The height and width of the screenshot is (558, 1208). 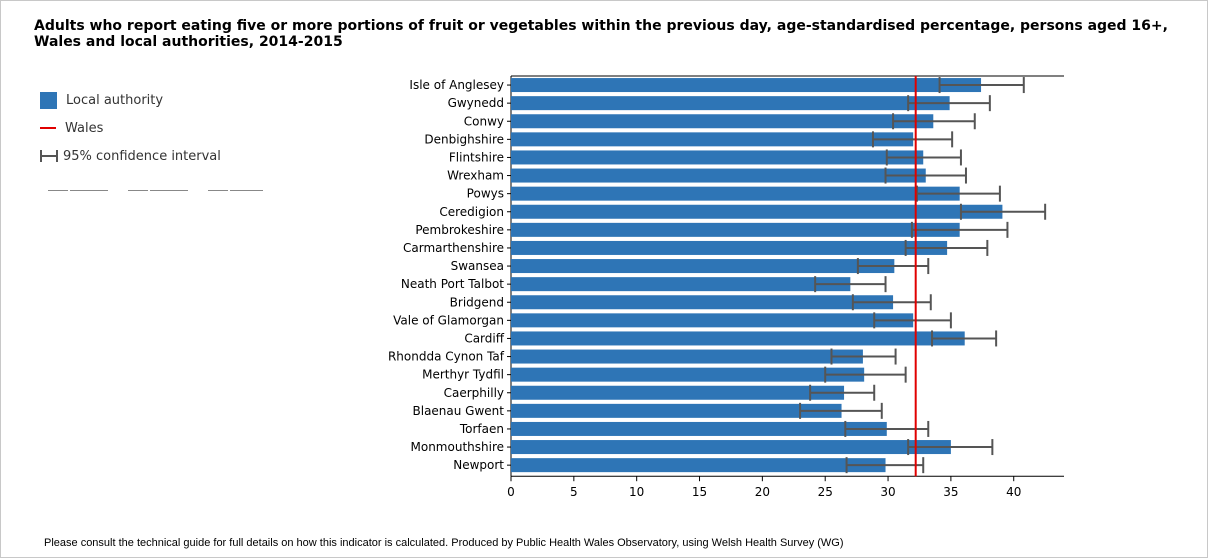 What do you see at coordinates (464, 139) in the screenshot?
I see `category-label: Denbighshire` at bounding box center [464, 139].